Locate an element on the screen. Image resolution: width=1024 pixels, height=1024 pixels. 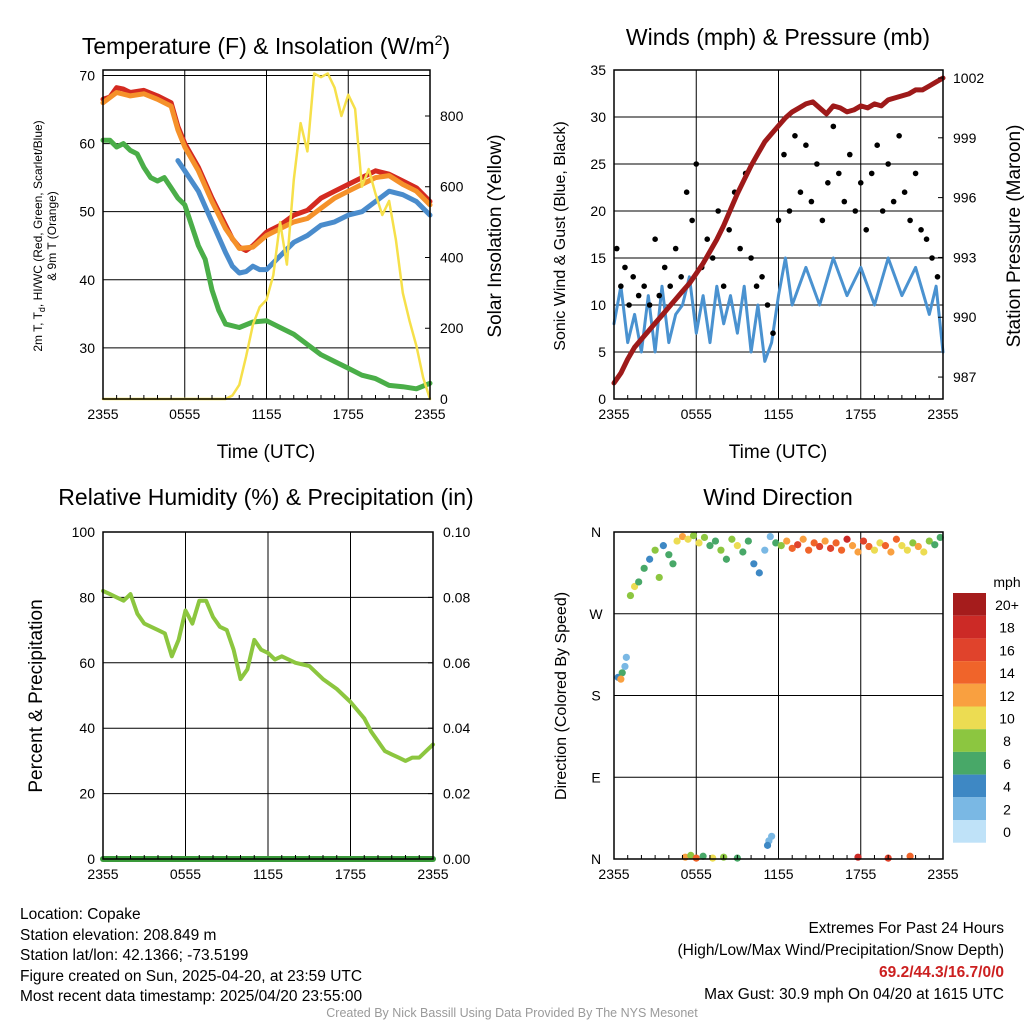
legend-swatch is located at coordinates (969, 695).